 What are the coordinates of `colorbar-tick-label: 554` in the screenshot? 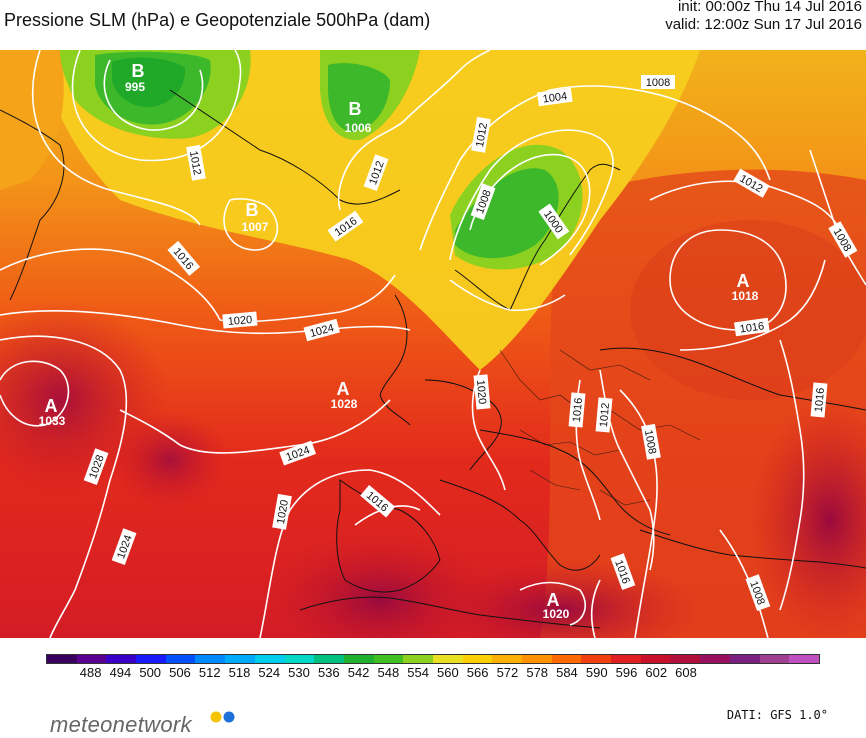 It's located at (418, 672).